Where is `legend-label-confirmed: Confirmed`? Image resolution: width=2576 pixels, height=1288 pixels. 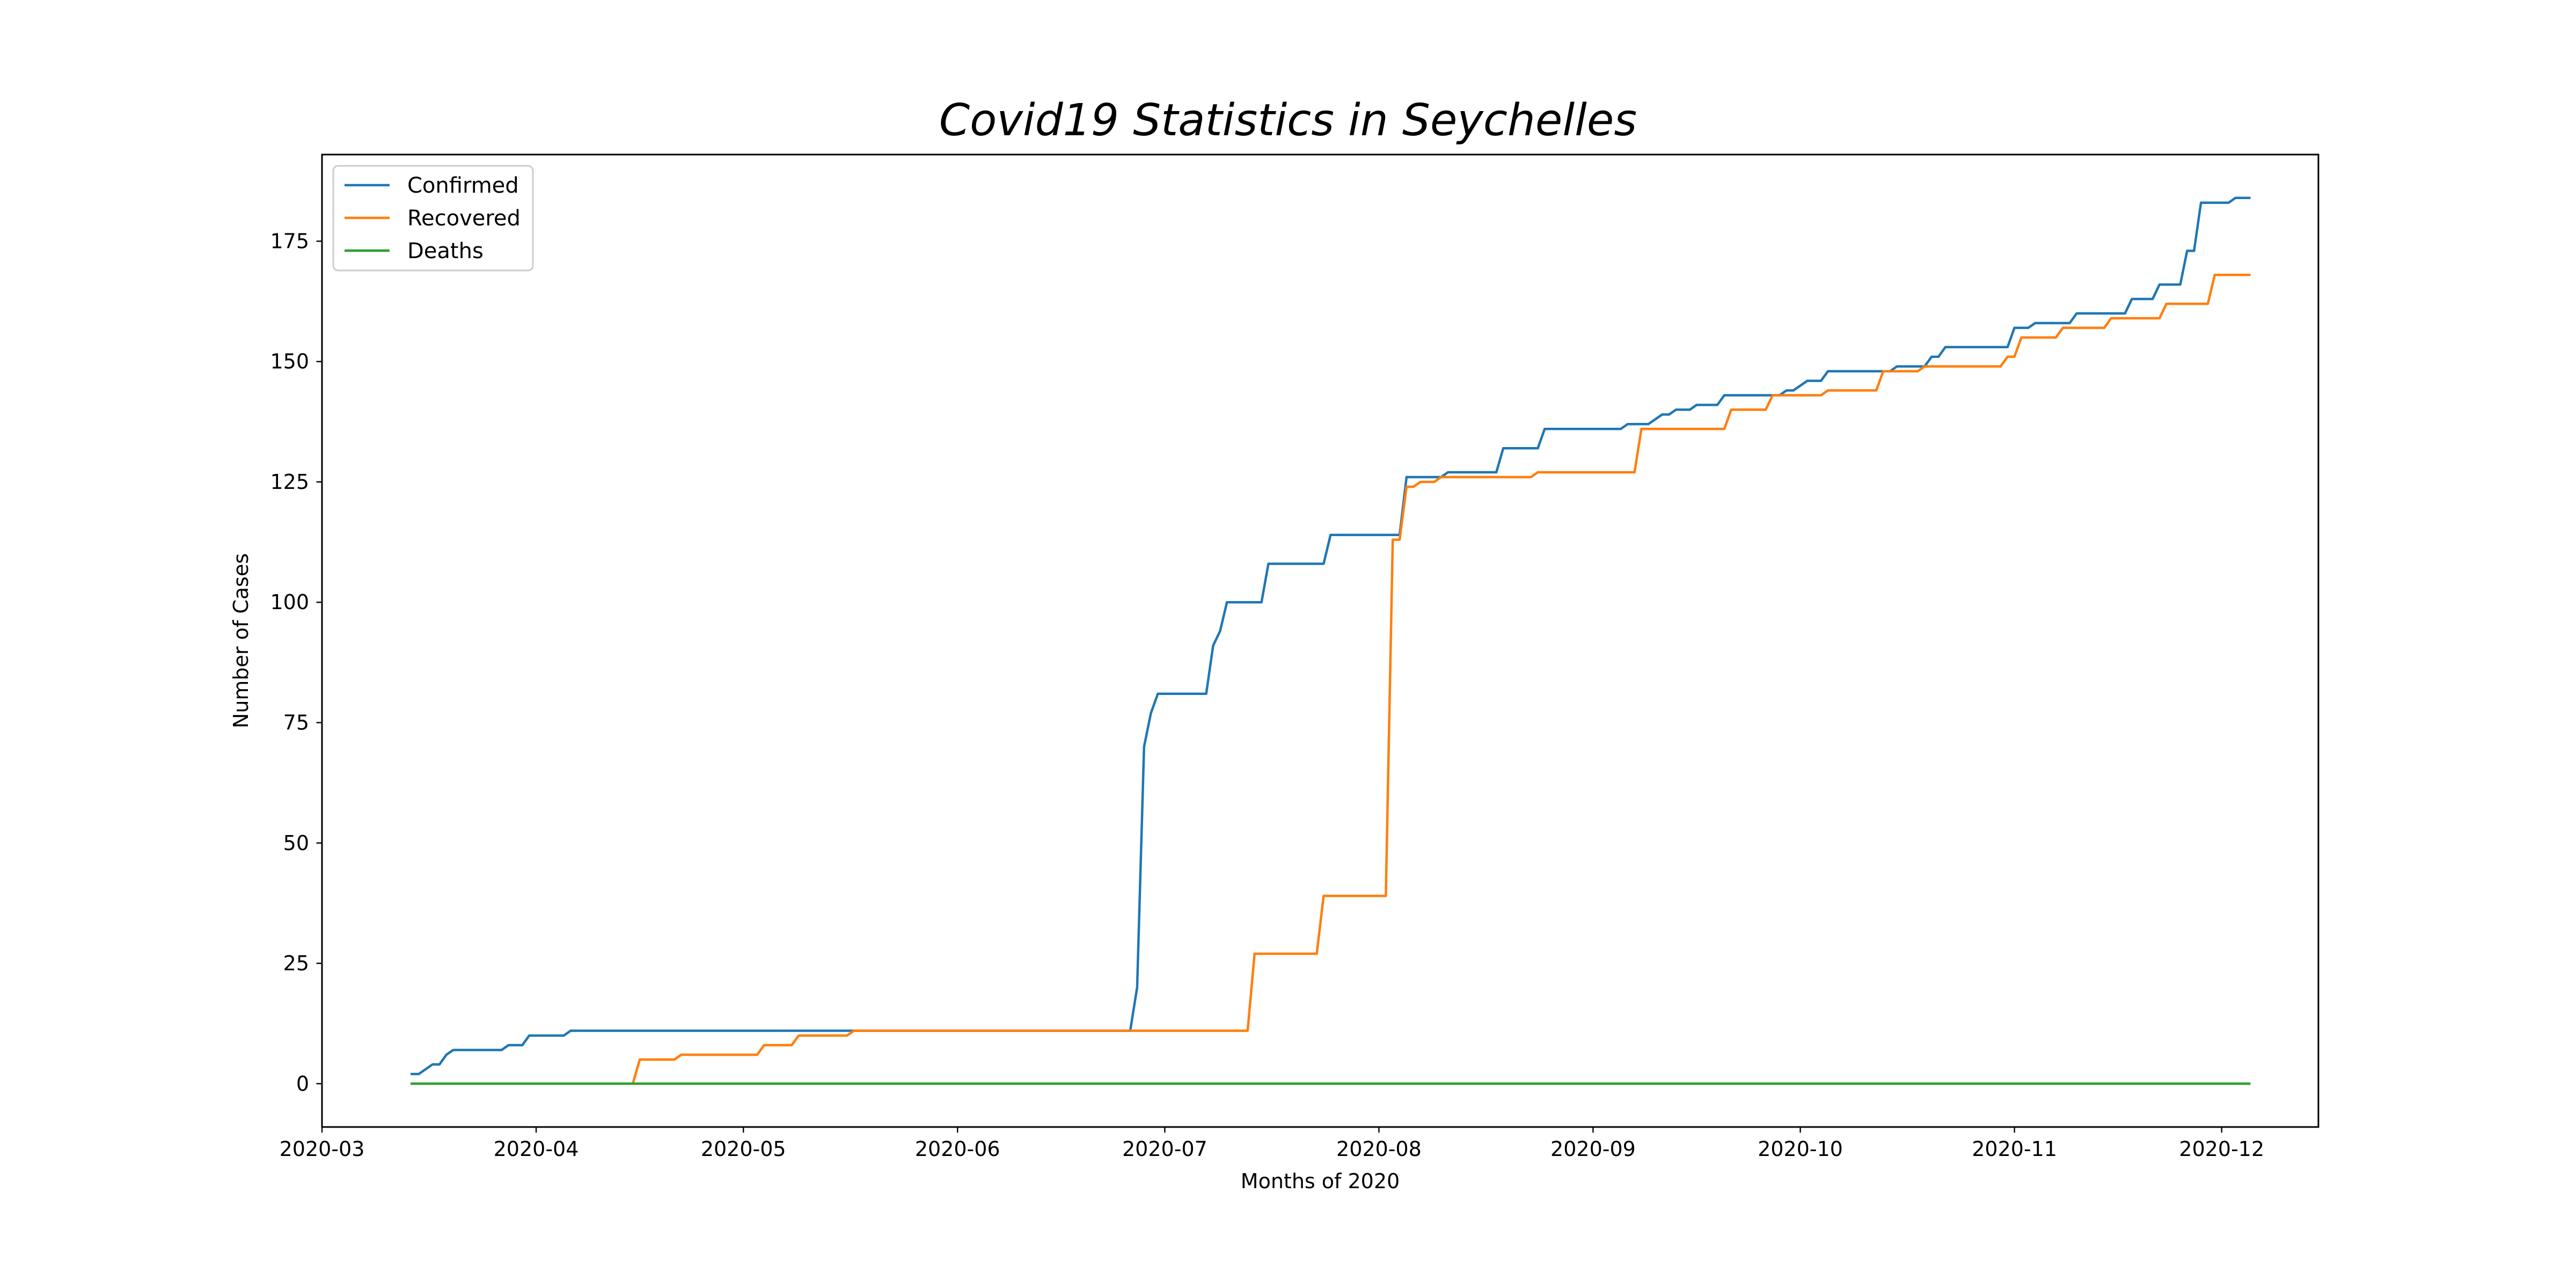 legend-label-confirmed: Confirmed is located at coordinates (463, 185).